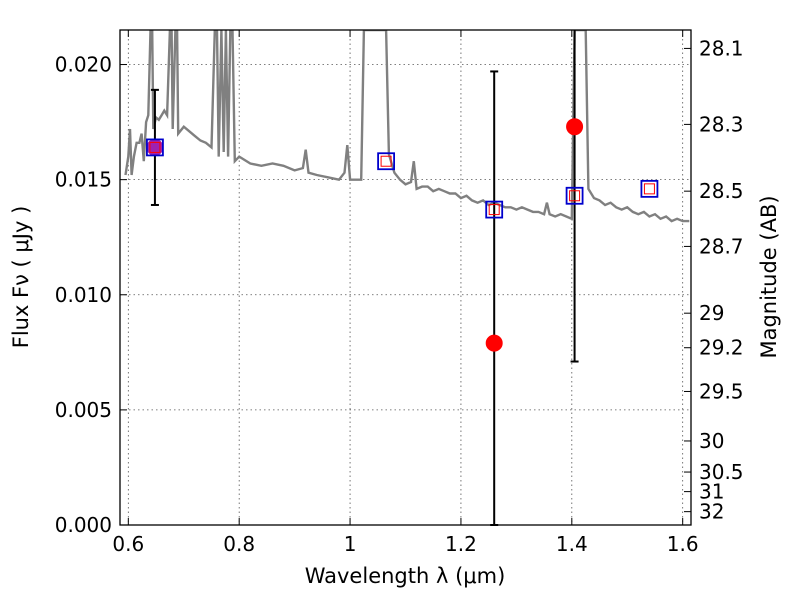 This screenshot has height=600, width=800. I want to click on right-tick-label: 28.1, so click(721, 48).